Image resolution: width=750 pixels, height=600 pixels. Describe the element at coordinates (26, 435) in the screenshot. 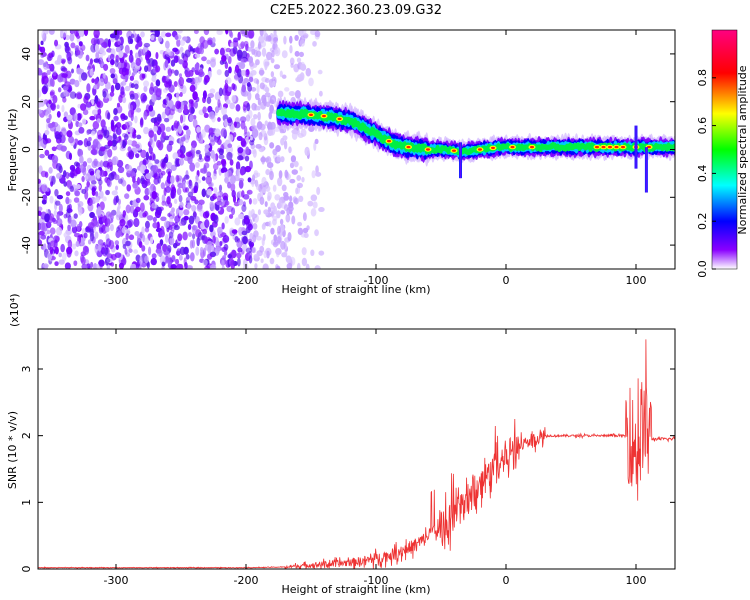

I see `y-tick-label: 2` at that location.